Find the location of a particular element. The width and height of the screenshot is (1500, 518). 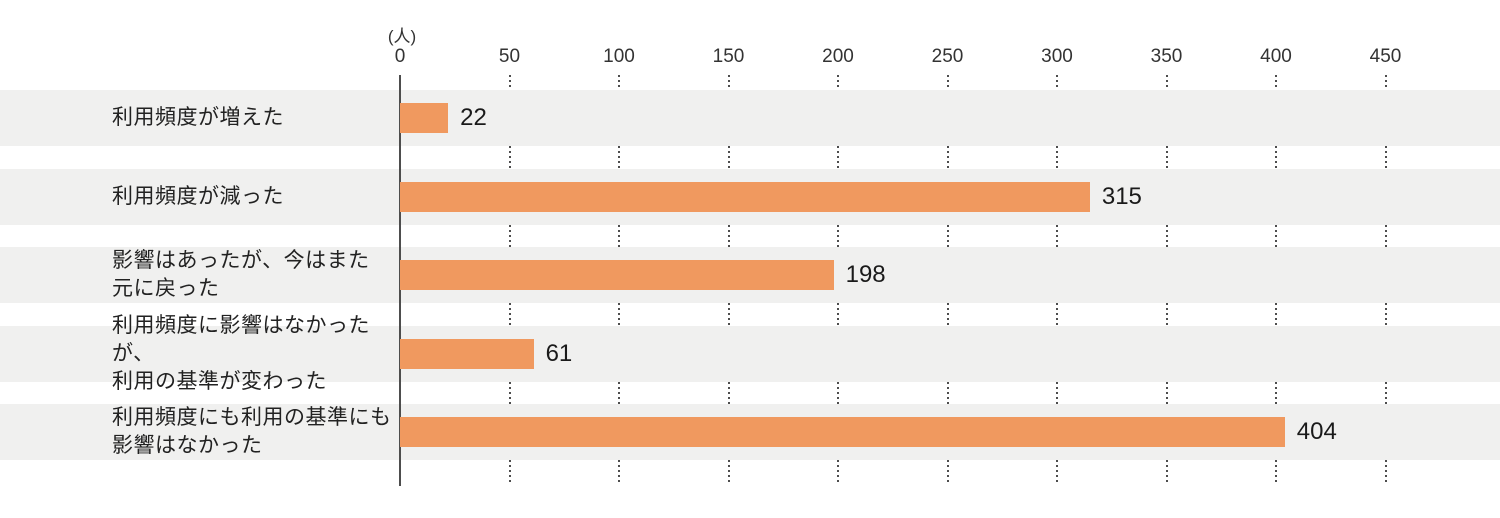

category-label: 利用頻度が増えた is located at coordinates (252, 118).